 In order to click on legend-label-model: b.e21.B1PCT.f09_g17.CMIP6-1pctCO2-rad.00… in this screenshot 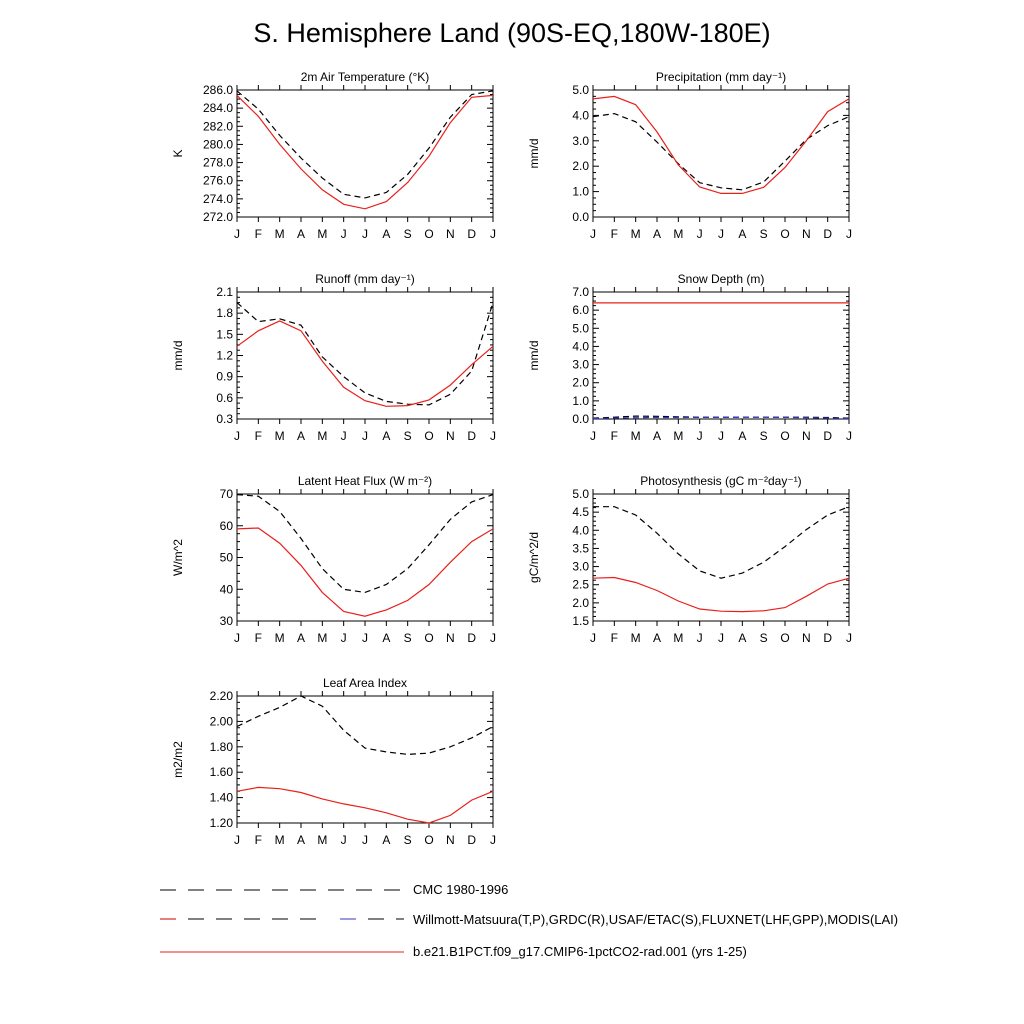, I will do `click(580, 951)`.